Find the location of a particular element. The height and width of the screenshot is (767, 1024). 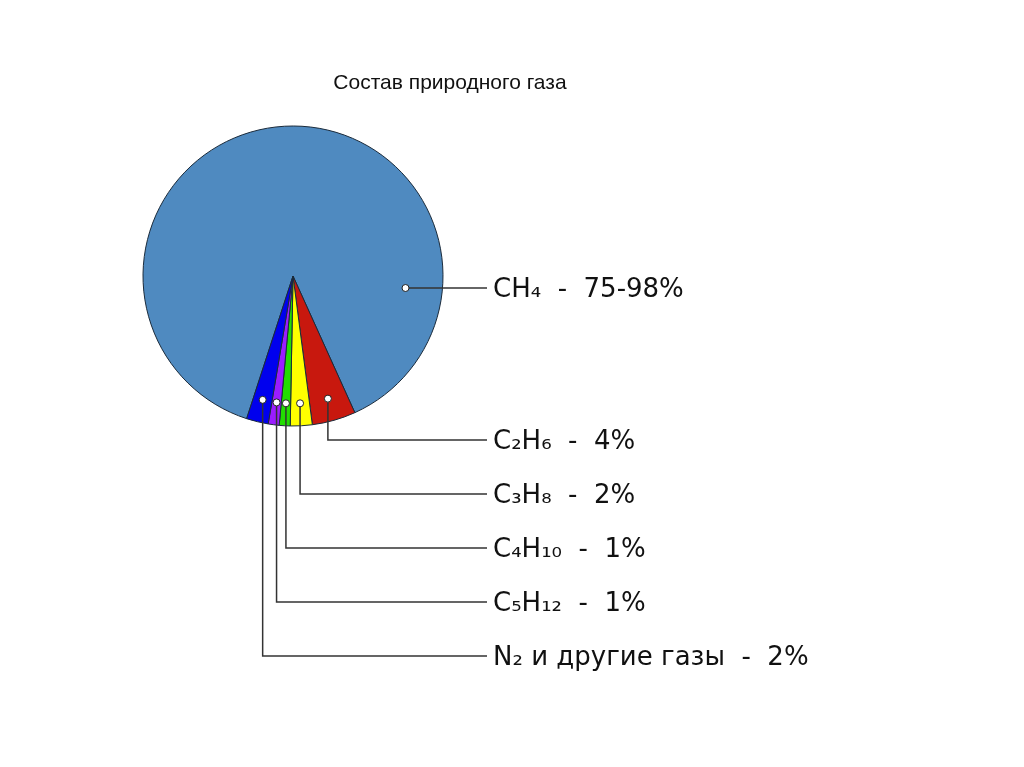

chart-title: Состав природного газа is located at coordinates (450, 82).